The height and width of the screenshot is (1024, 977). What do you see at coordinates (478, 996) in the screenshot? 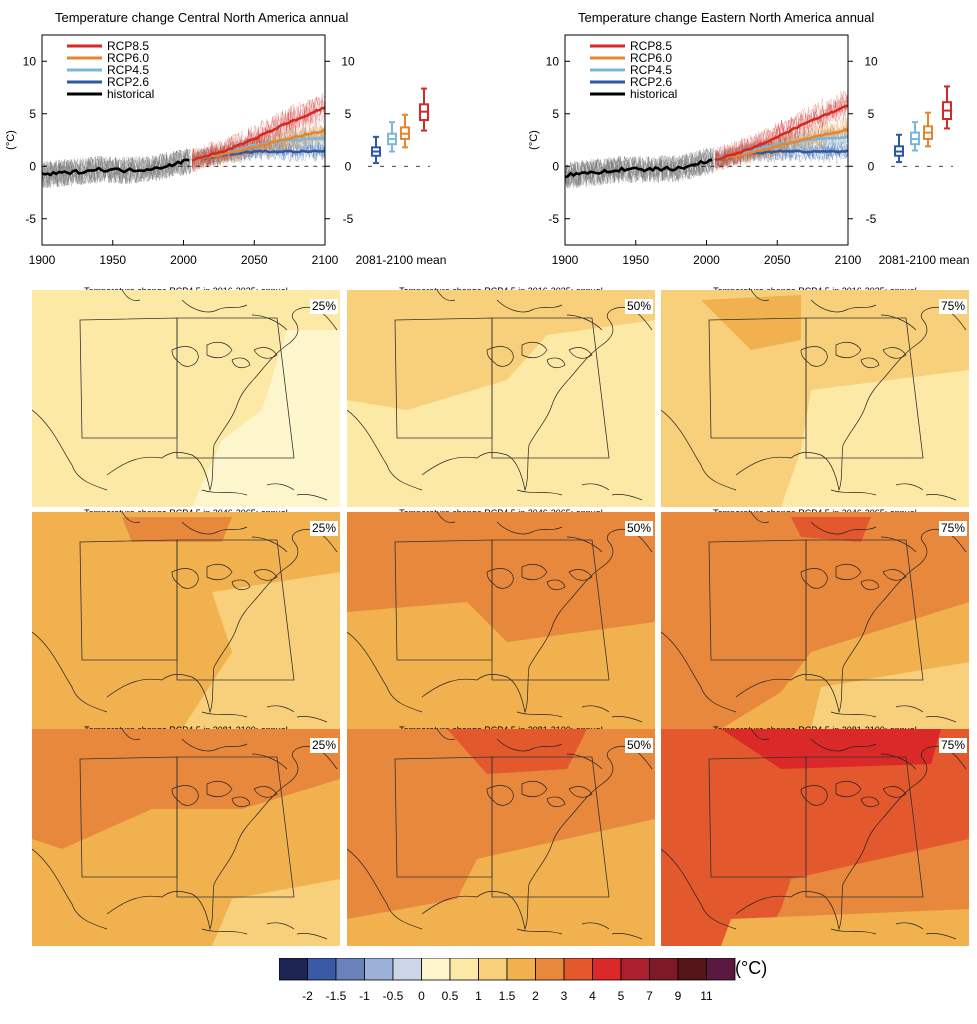
I see `colorbar-tick-label: 1` at bounding box center [478, 996].